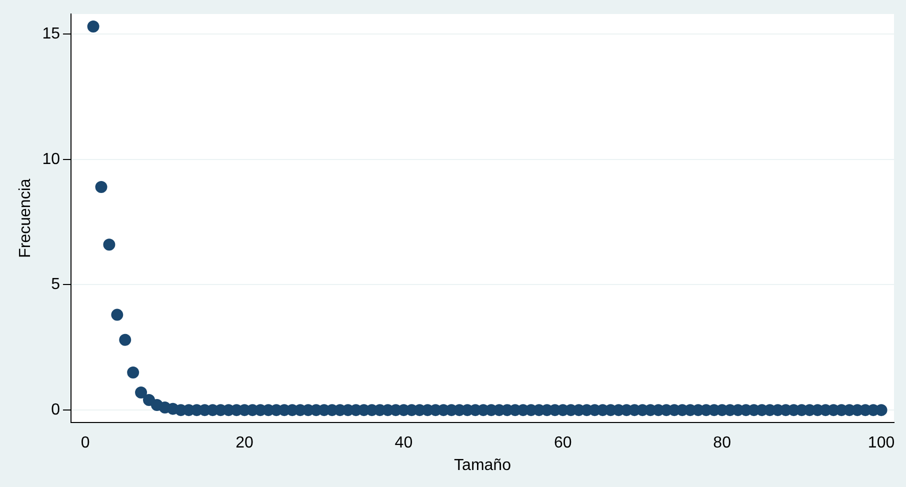 The height and width of the screenshot is (487, 906). Describe the element at coordinates (85, 443) in the screenshot. I see `x-tick-label: 0` at that location.